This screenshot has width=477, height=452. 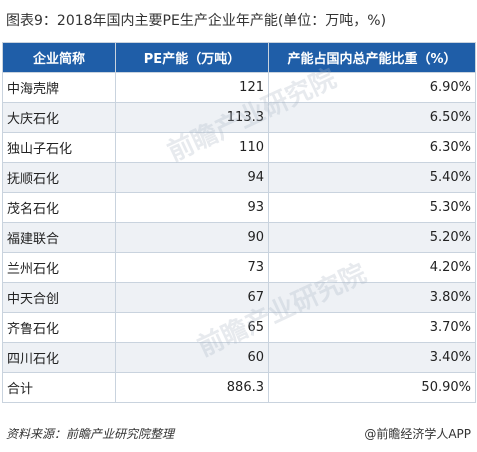 I want to click on company-name: 茂名石化, so click(x=59, y=207).